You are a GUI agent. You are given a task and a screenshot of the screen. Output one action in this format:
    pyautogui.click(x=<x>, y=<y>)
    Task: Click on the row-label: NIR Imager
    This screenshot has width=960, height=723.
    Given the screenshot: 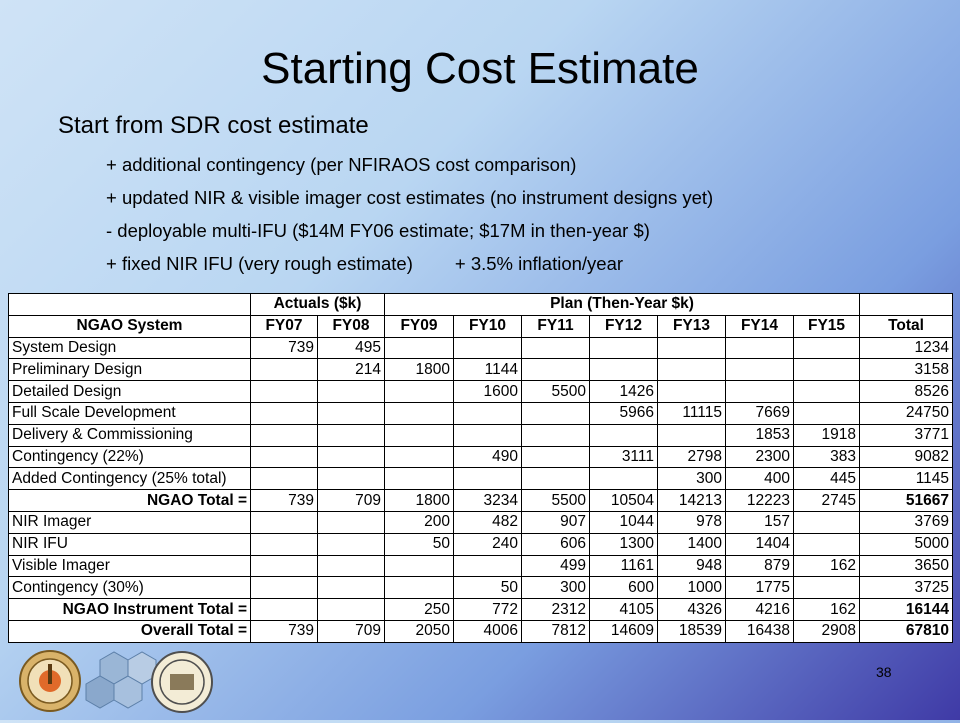 What is the action you would take?
    pyautogui.click(x=129, y=522)
    